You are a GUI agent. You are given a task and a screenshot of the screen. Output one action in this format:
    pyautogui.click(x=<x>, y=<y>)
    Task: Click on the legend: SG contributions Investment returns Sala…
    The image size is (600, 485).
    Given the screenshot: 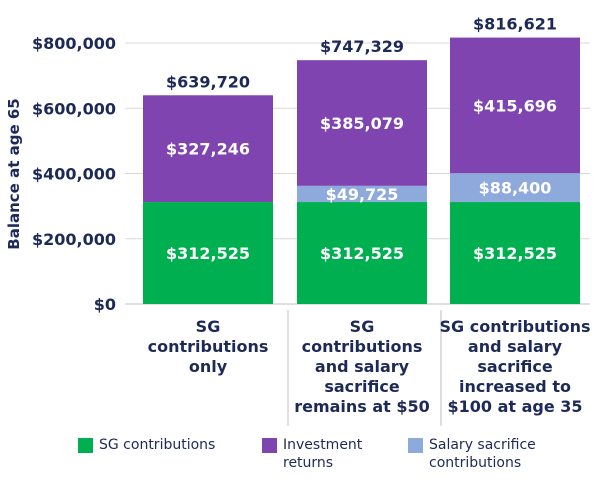 What is the action you would take?
    pyautogui.click(x=300, y=458)
    